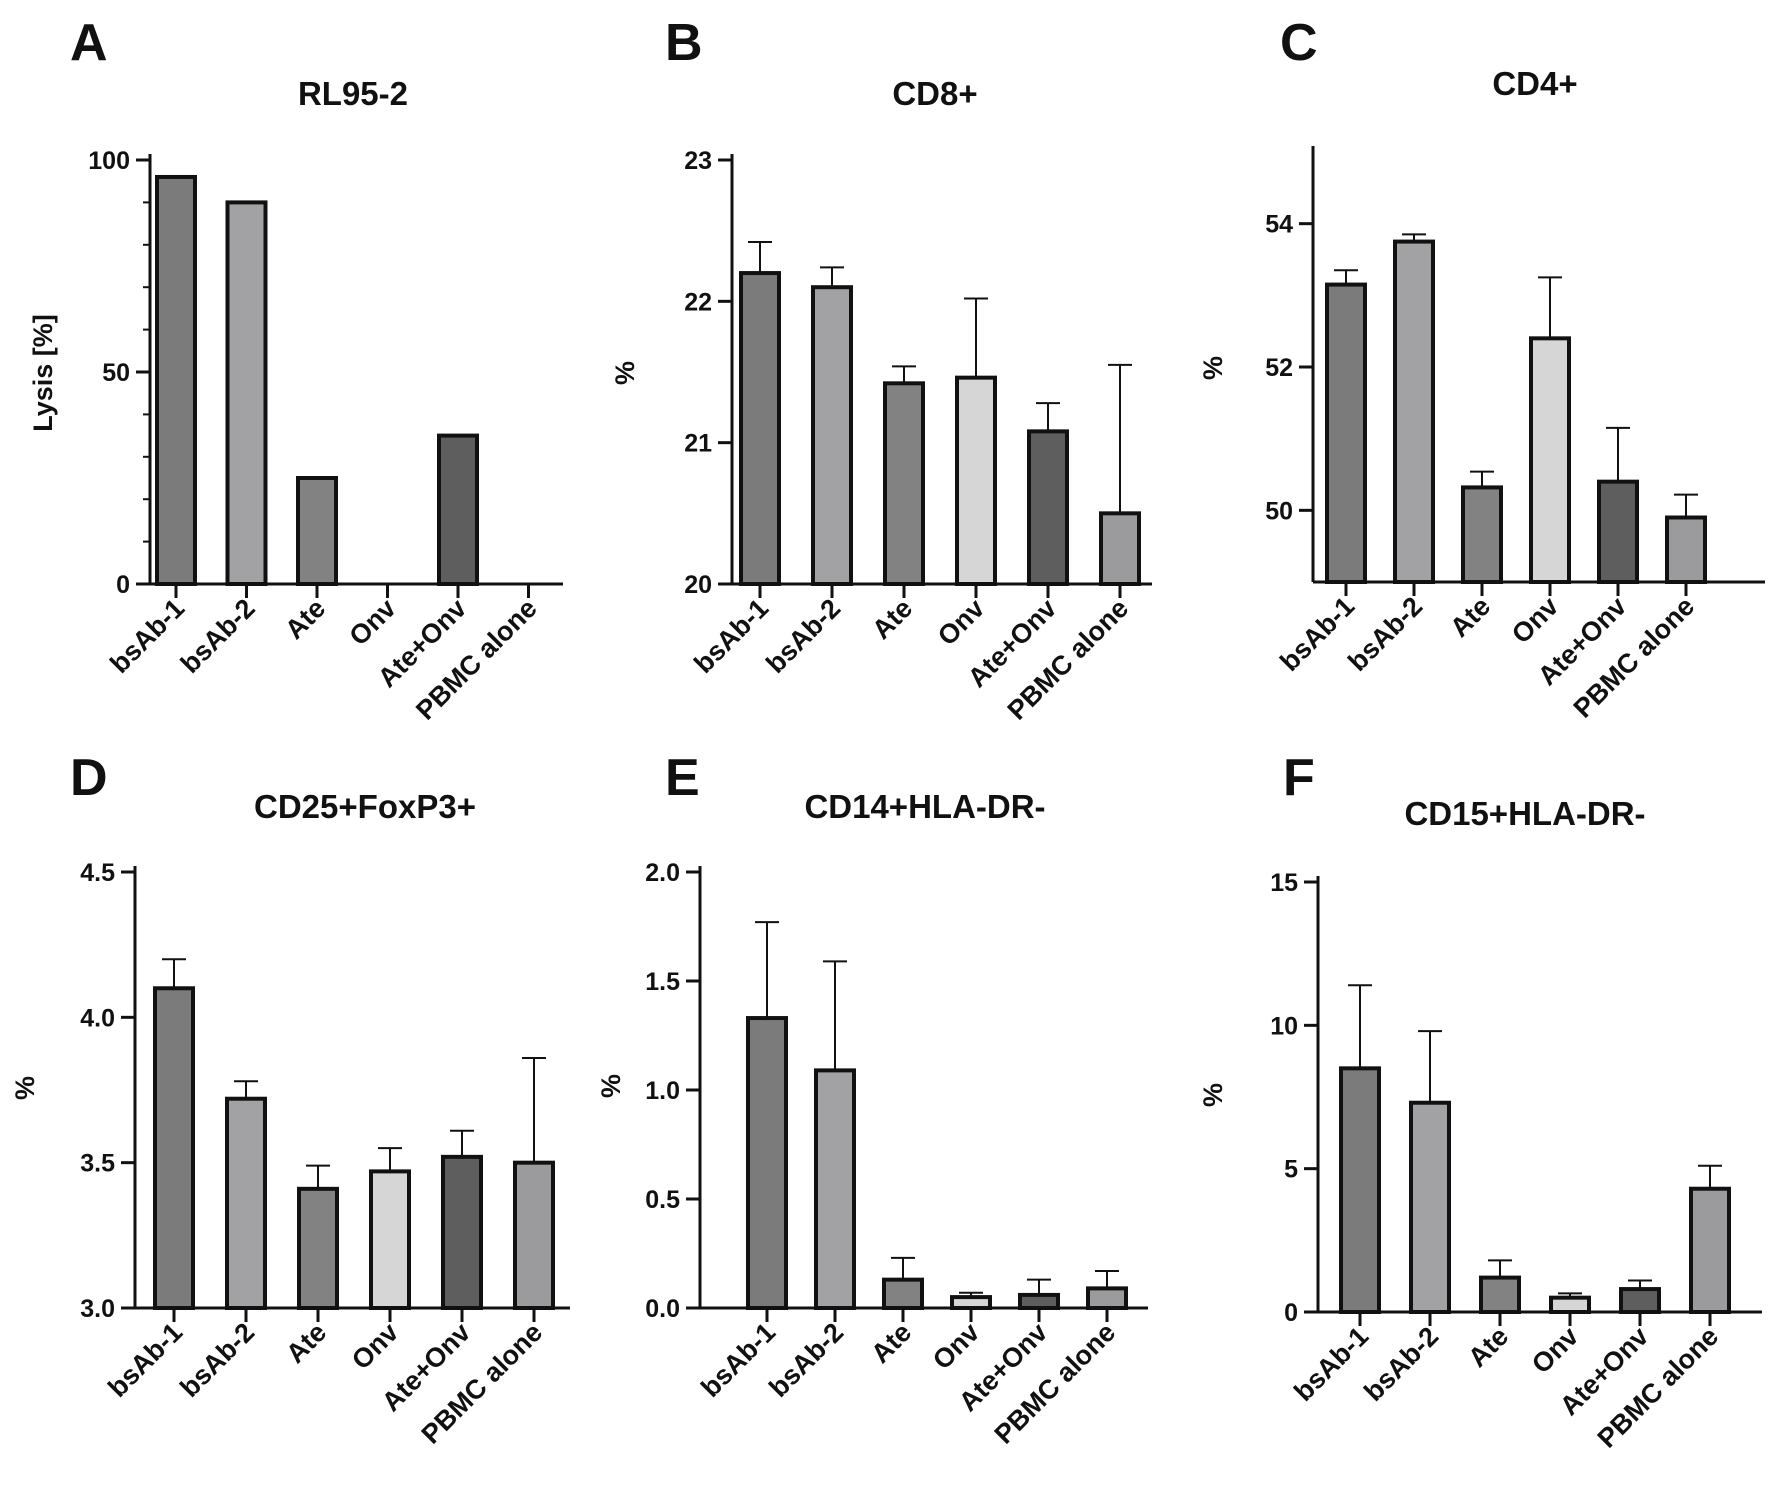  What do you see at coordinates (976, 480) in the screenshot?
I see `panel-b-bar-onv` at bounding box center [976, 480].